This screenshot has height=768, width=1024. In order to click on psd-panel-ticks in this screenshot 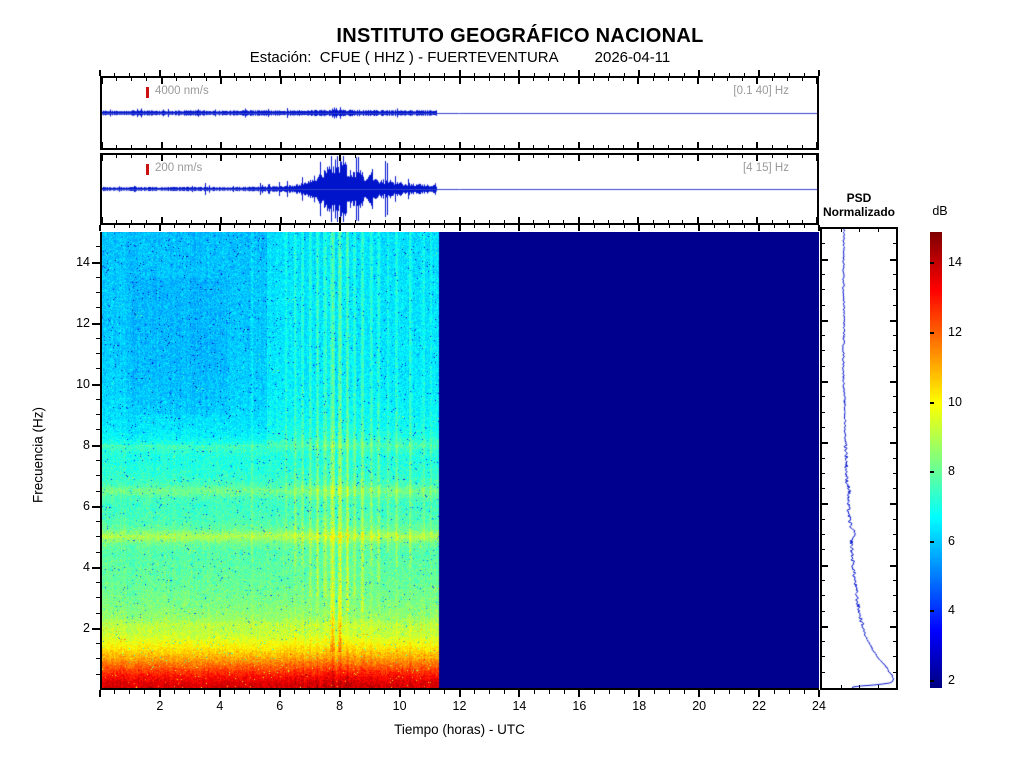, I will do `click(859, 458)`.